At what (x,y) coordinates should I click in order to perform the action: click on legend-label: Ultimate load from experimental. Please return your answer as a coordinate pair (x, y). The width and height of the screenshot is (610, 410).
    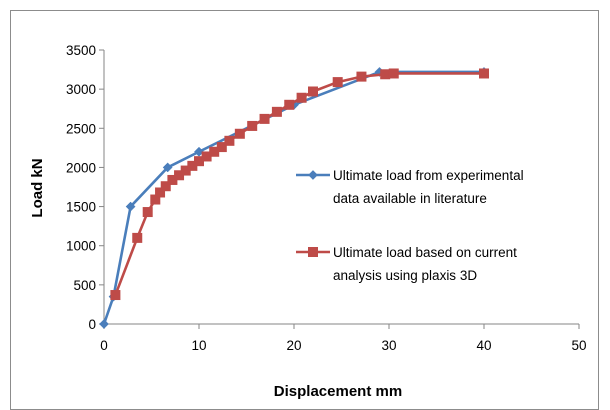
    Looking at the image, I should click on (428, 175).